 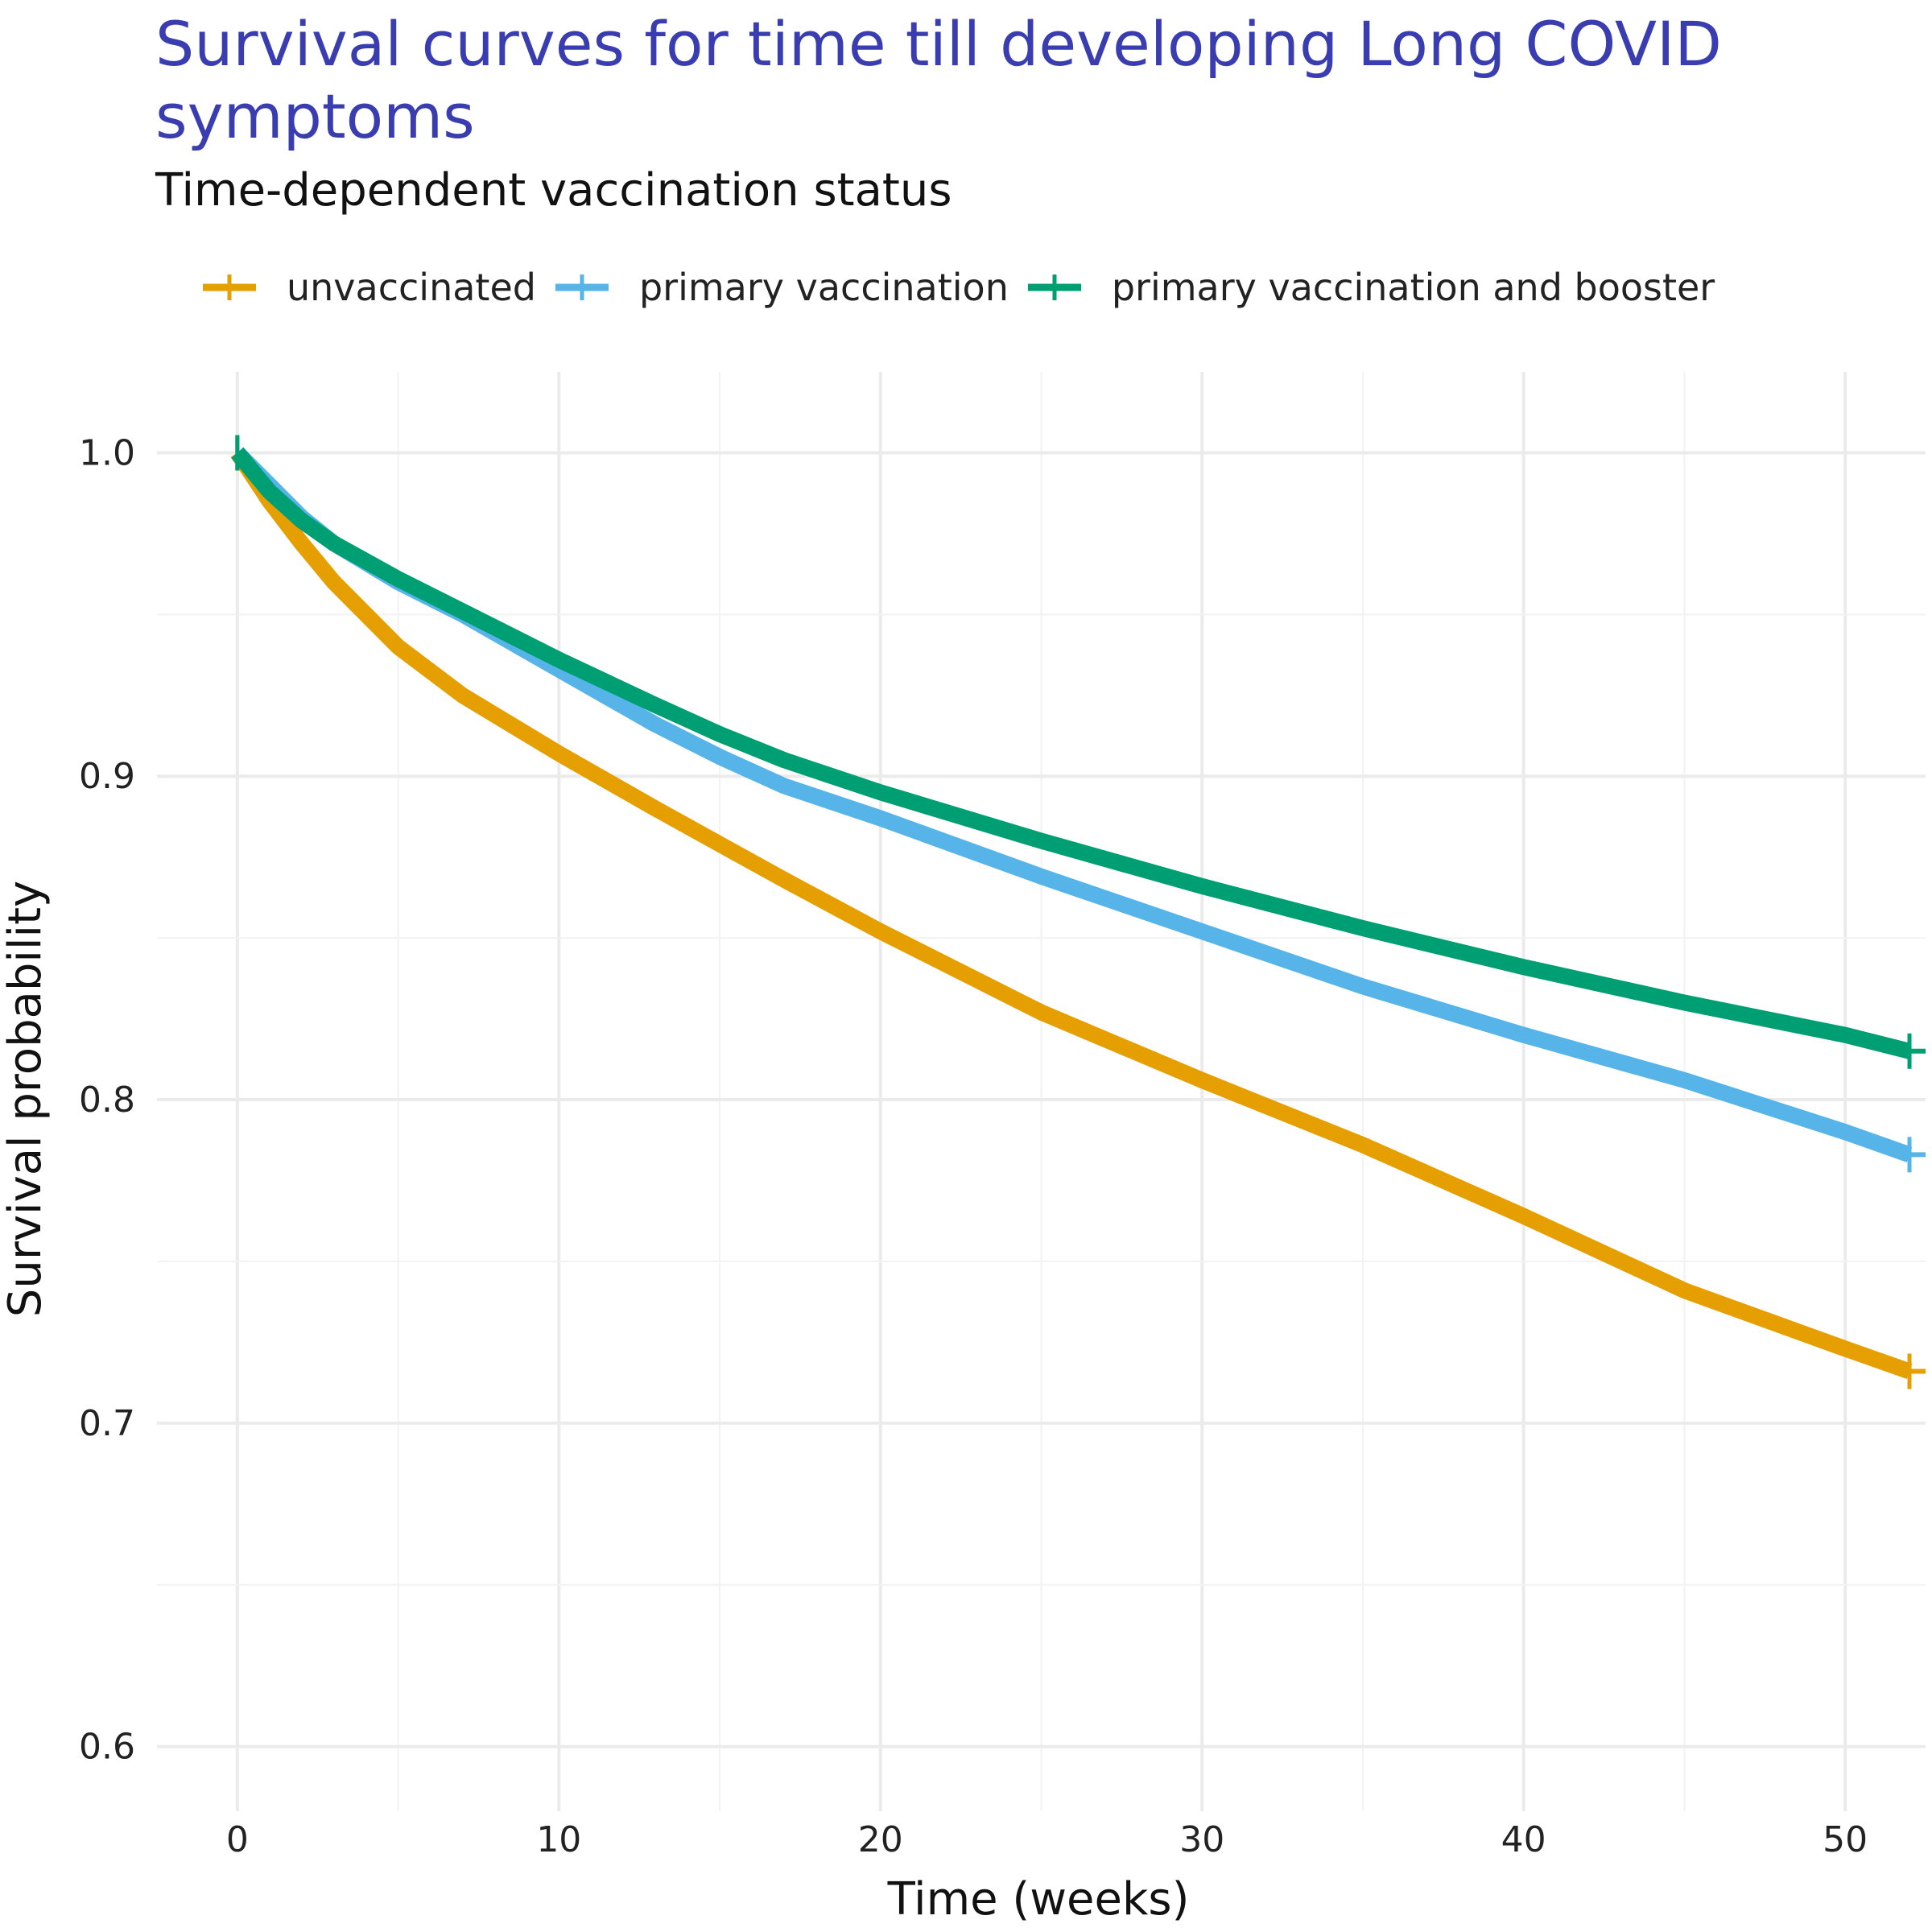 I want to click on legend-key-primary-vaccination, so click(x=582, y=287).